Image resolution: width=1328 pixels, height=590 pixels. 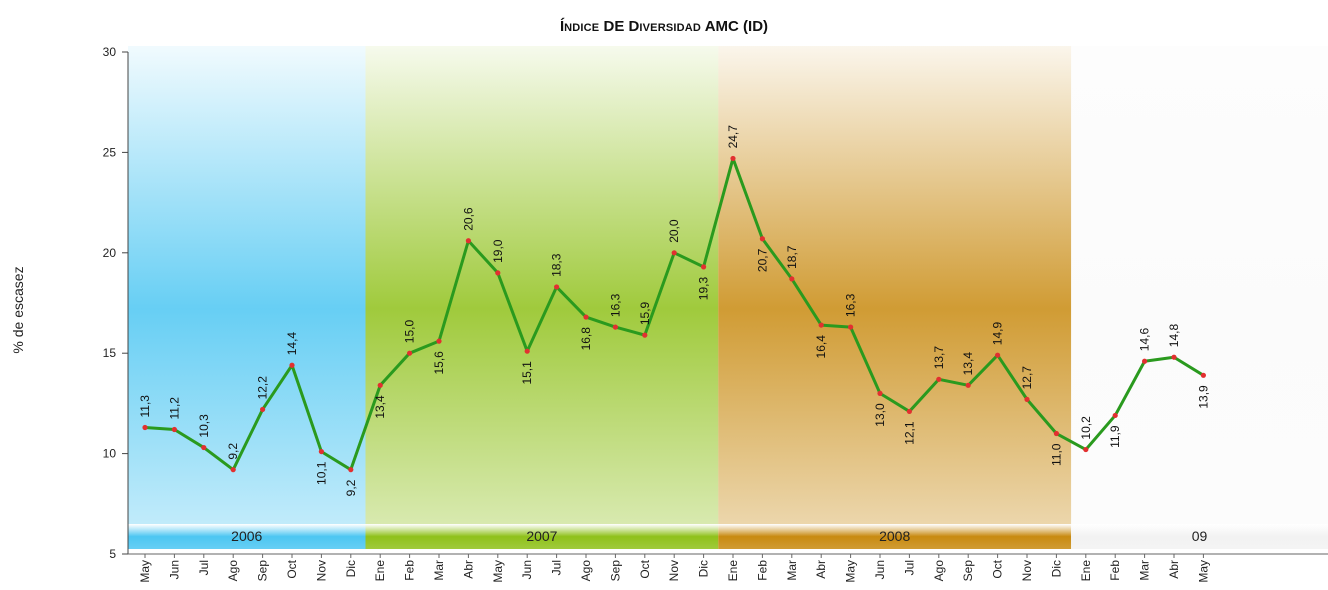 I want to click on year-strip-2007, so click(x=542, y=536).